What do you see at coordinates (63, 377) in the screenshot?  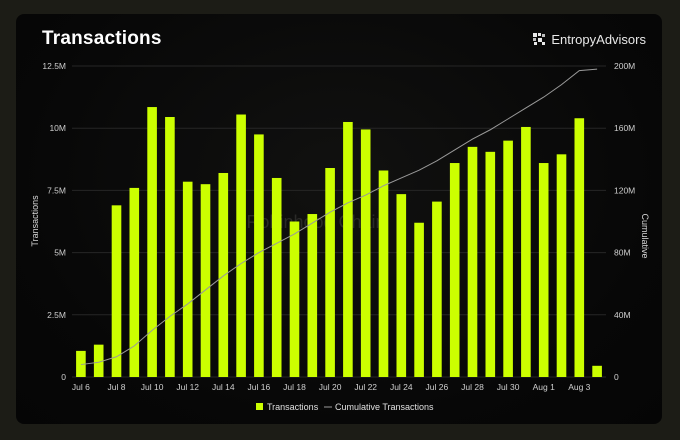 I see `y-tick-label: 0` at bounding box center [63, 377].